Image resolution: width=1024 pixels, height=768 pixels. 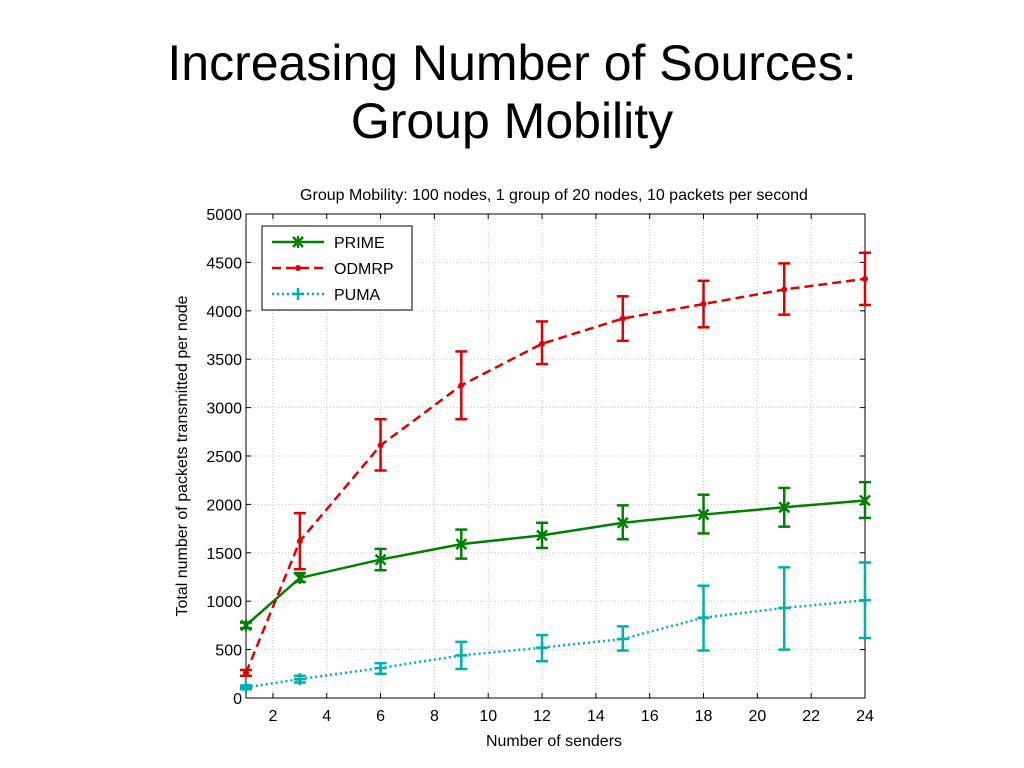 I want to click on x-tick-label: 16, so click(x=650, y=716).